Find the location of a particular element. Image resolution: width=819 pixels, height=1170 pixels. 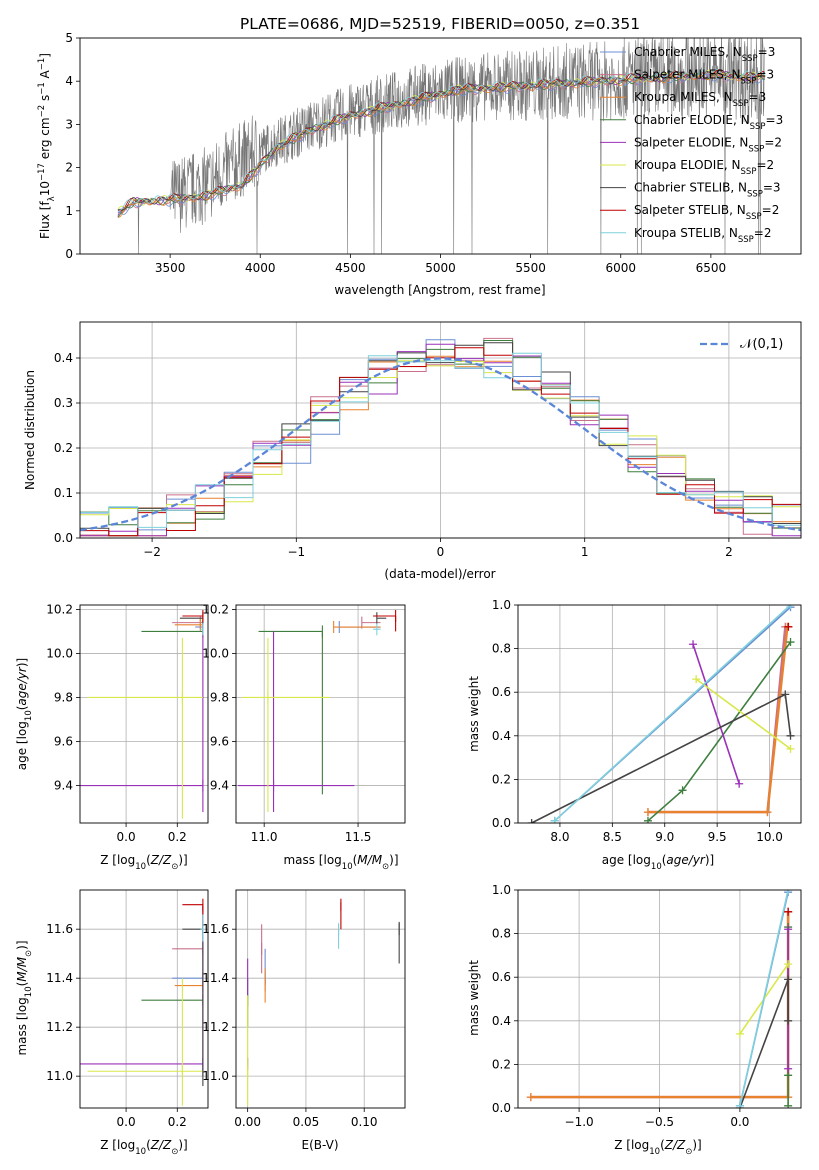

y-tick-label: 11.4 is located at coordinates (215, 978).